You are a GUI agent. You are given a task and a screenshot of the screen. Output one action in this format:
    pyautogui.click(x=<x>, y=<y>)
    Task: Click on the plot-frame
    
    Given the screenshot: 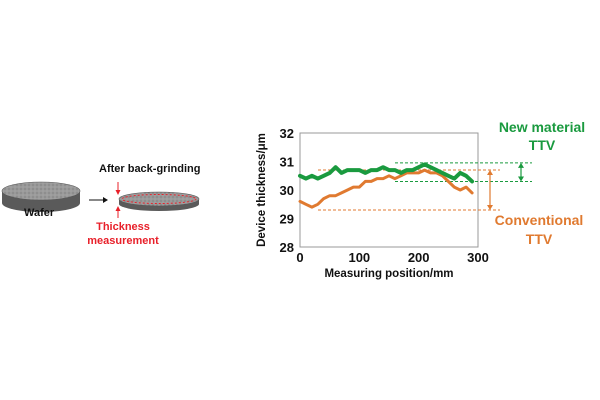 What is the action you would take?
    pyautogui.click(x=389, y=190)
    